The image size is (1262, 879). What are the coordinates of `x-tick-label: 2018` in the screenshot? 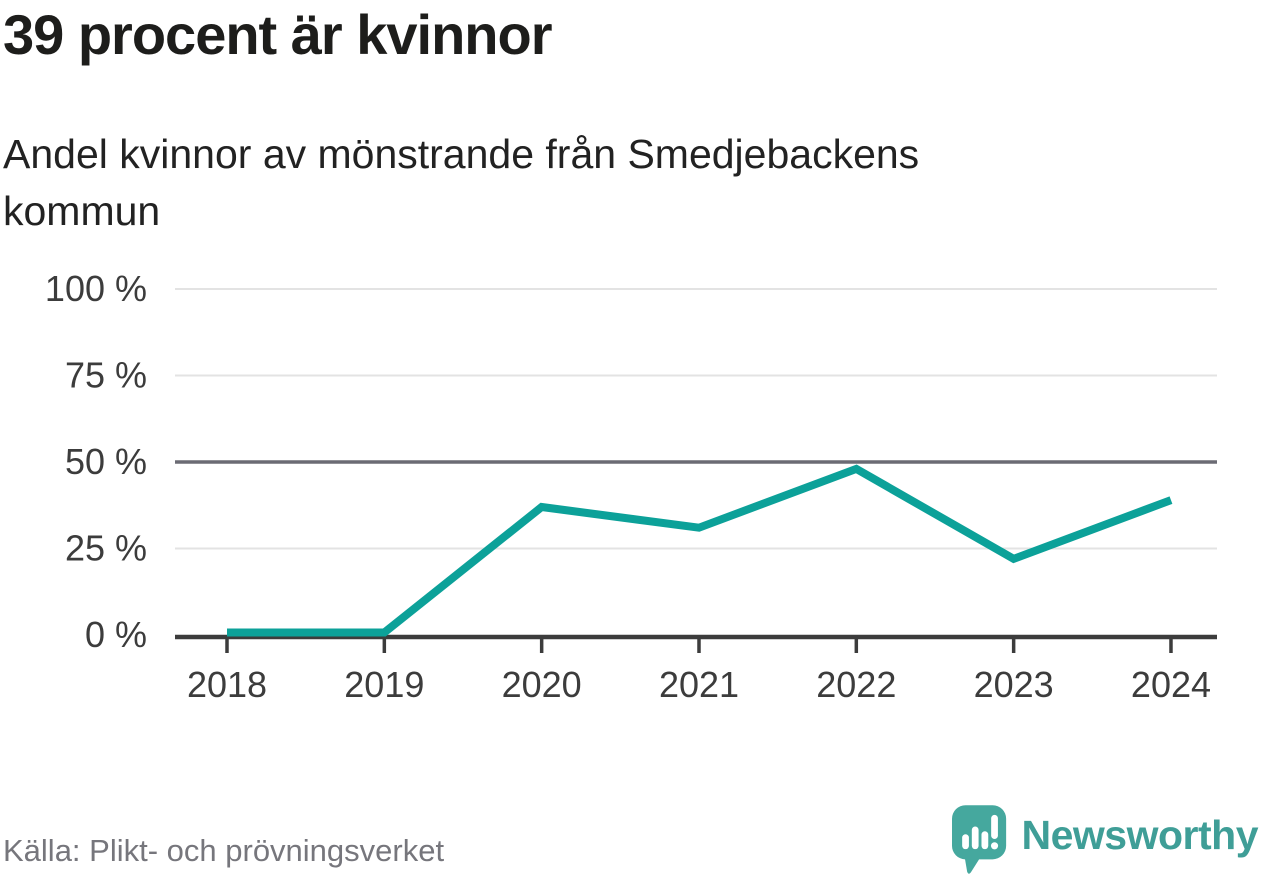 It's located at (227, 684).